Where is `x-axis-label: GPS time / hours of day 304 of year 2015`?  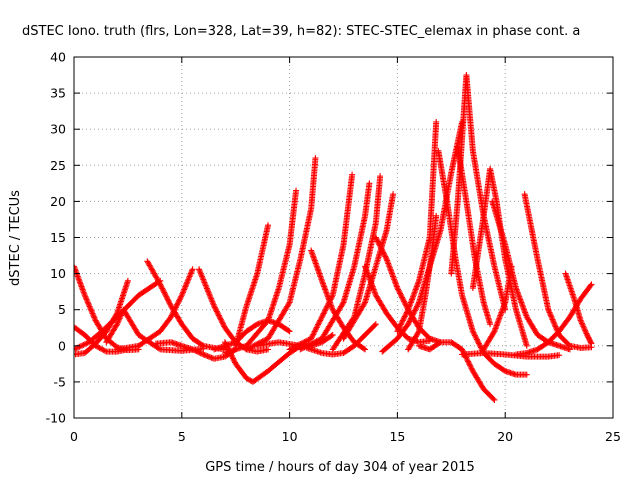 x-axis-label: GPS time / hours of day 304 of year 2015 is located at coordinates (340, 467).